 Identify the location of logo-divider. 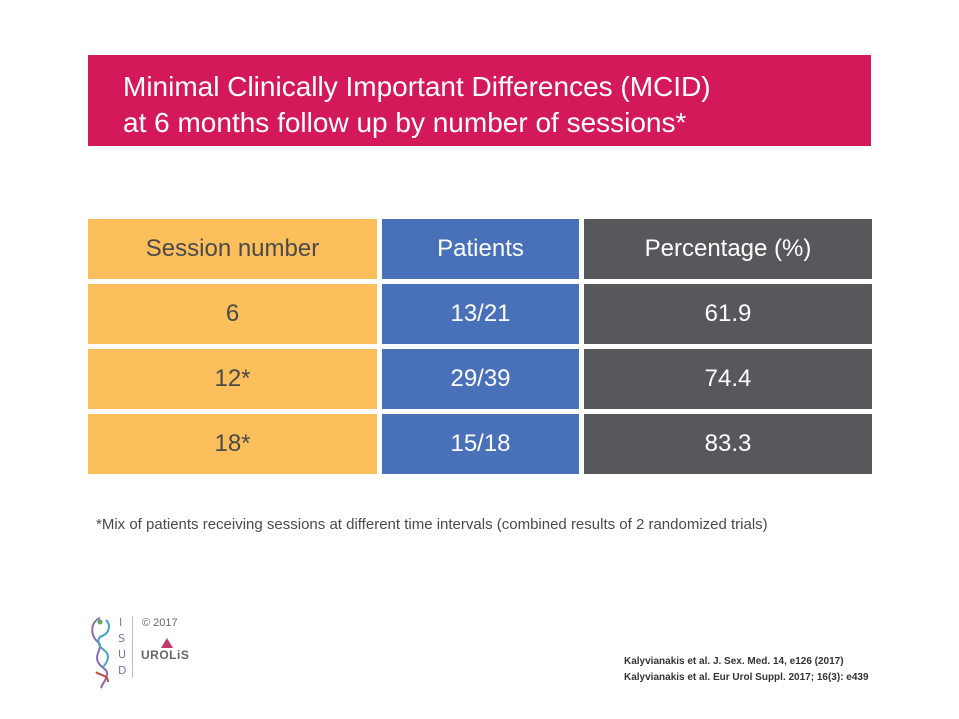
(132, 647).